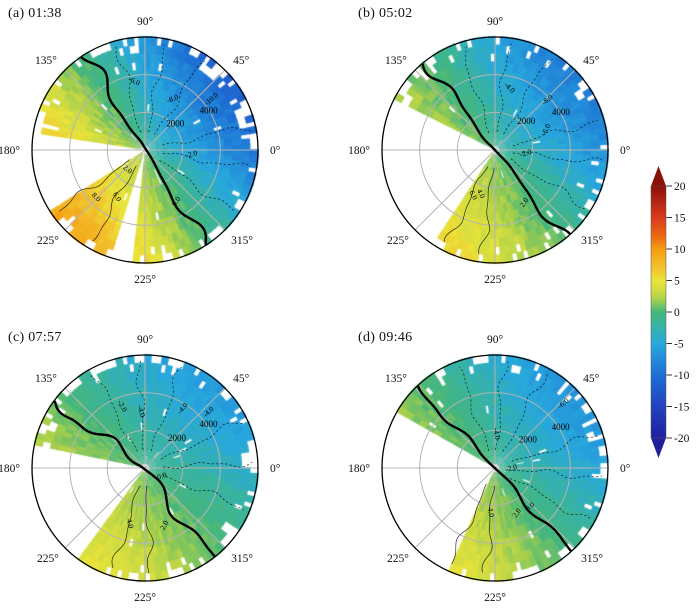 This screenshot has height=616, width=700. I want to click on panel-a-title: (a) 01:38, so click(35, 13).